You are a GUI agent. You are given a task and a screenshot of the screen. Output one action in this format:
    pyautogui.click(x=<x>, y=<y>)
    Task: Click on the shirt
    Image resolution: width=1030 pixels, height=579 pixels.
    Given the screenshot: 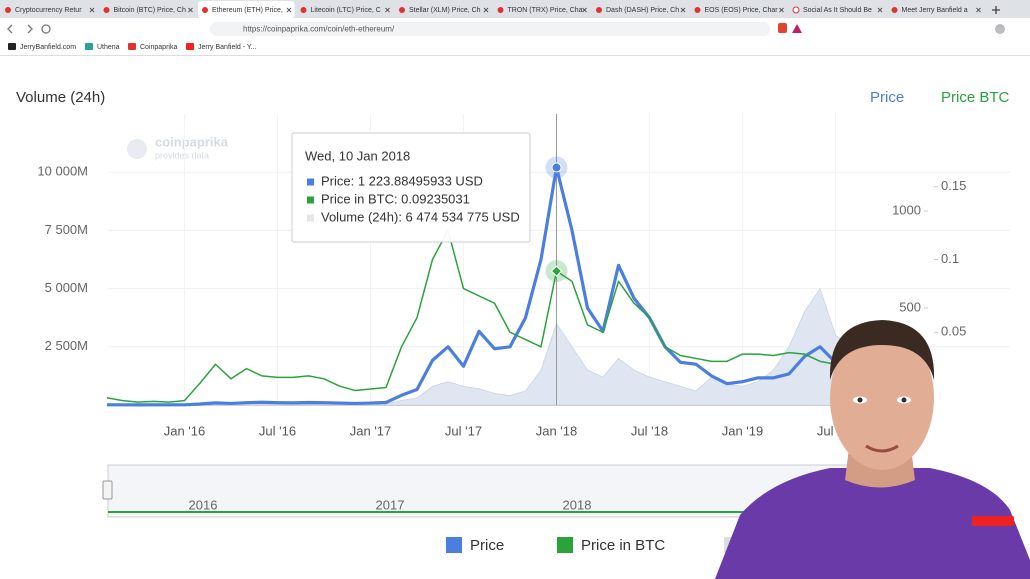 What is the action you would take?
    pyautogui.click(x=872, y=523)
    